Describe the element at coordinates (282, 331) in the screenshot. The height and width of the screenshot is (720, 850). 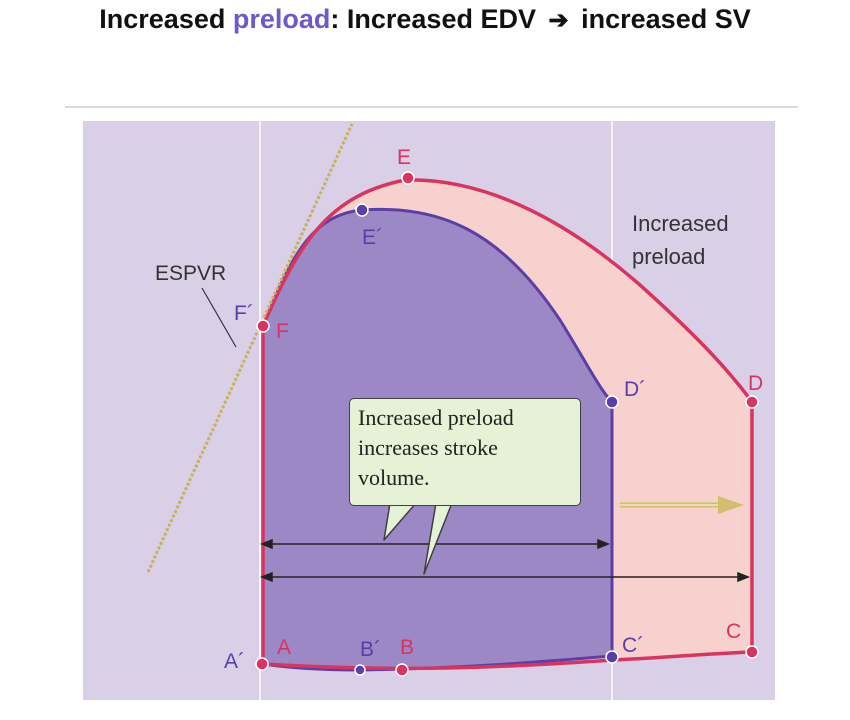
I see `point-f-label: F` at that location.